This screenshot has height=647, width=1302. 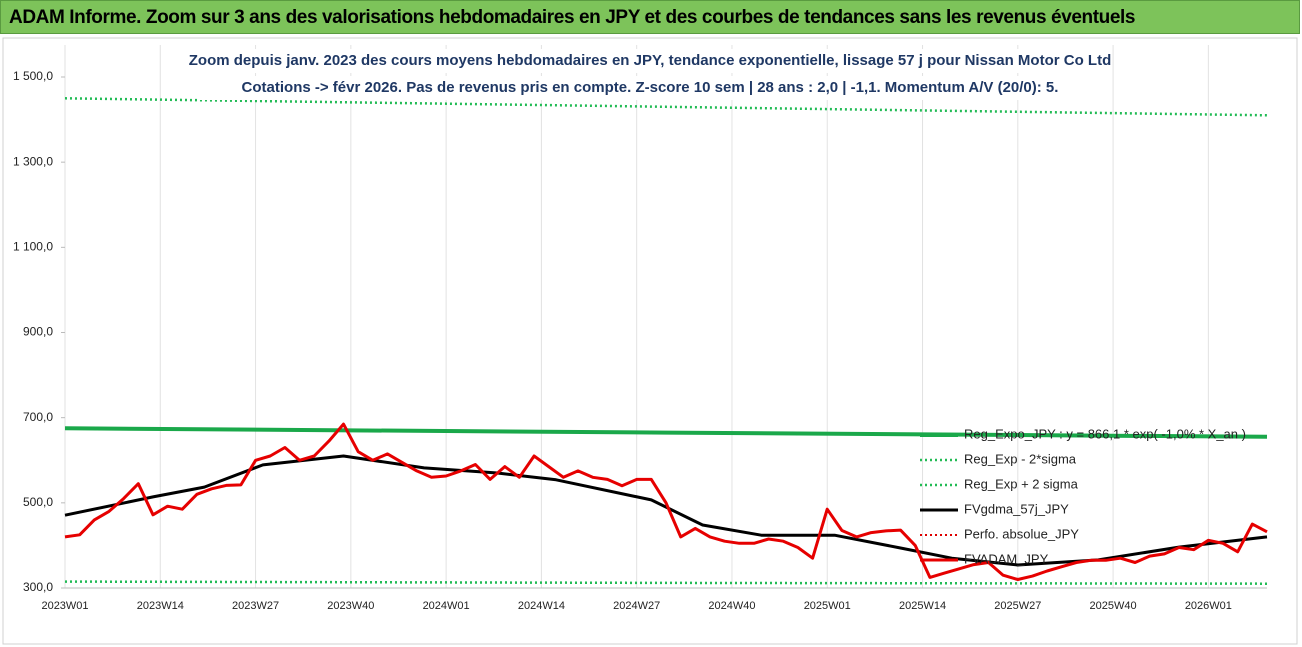 What do you see at coordinates (160, 606) in the screenshot?
I see `x-tick-label: 2023W14` at bounding box center [160, 606].